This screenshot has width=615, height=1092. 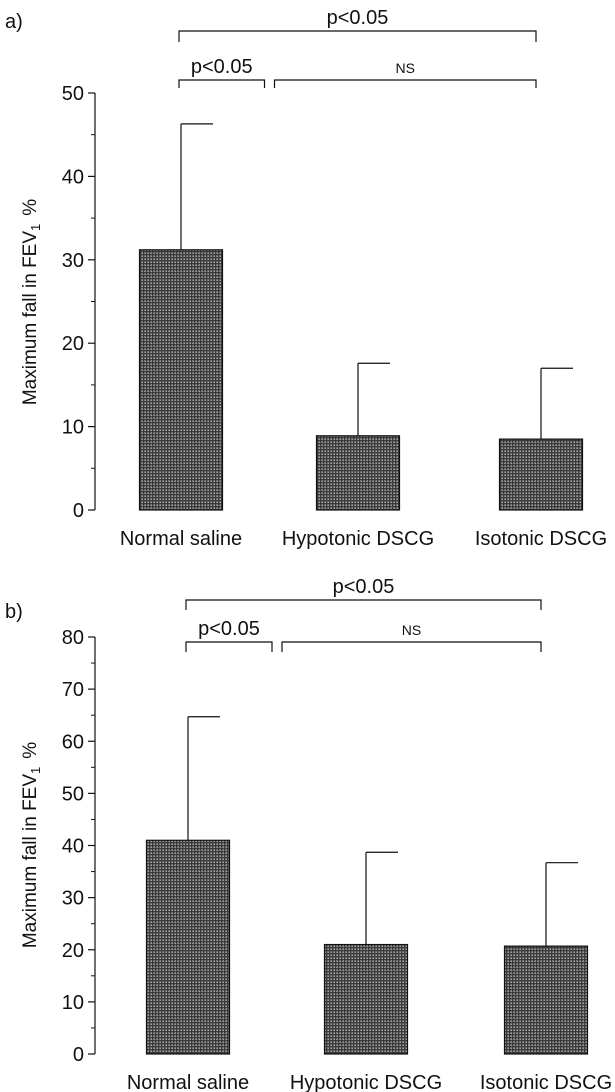 I want to click on panel-label: b), so click(x=14, y=612).